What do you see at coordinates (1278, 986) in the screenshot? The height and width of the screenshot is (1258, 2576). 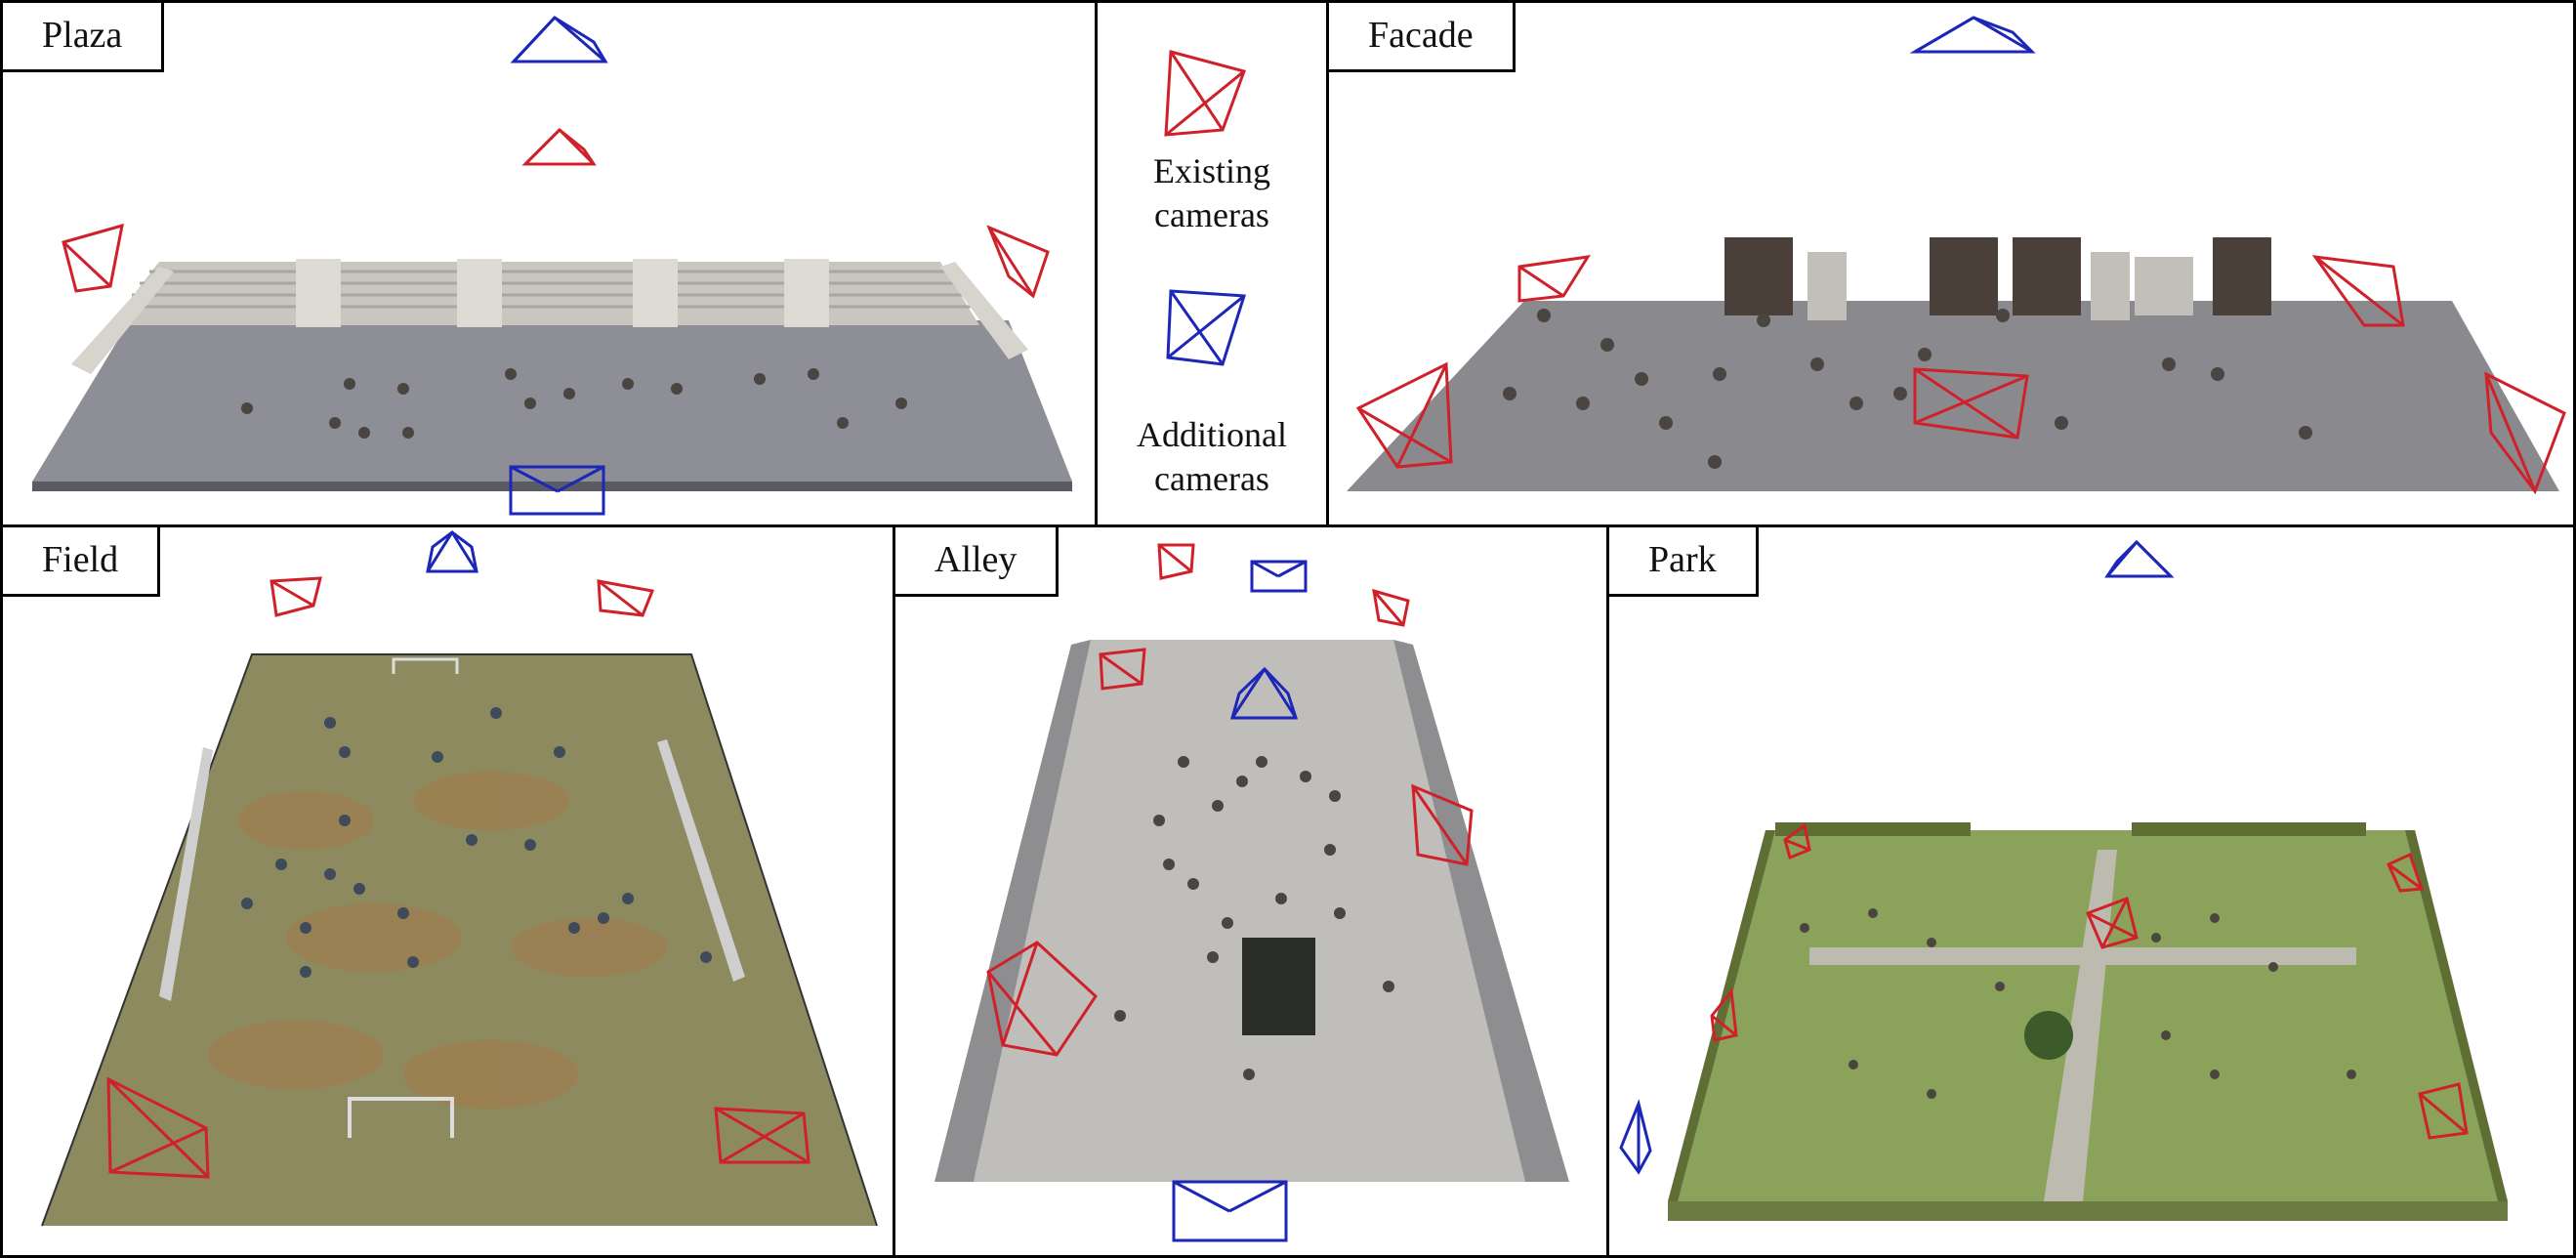 I see `alley-kiosk` at bounding box center [1278, 986].